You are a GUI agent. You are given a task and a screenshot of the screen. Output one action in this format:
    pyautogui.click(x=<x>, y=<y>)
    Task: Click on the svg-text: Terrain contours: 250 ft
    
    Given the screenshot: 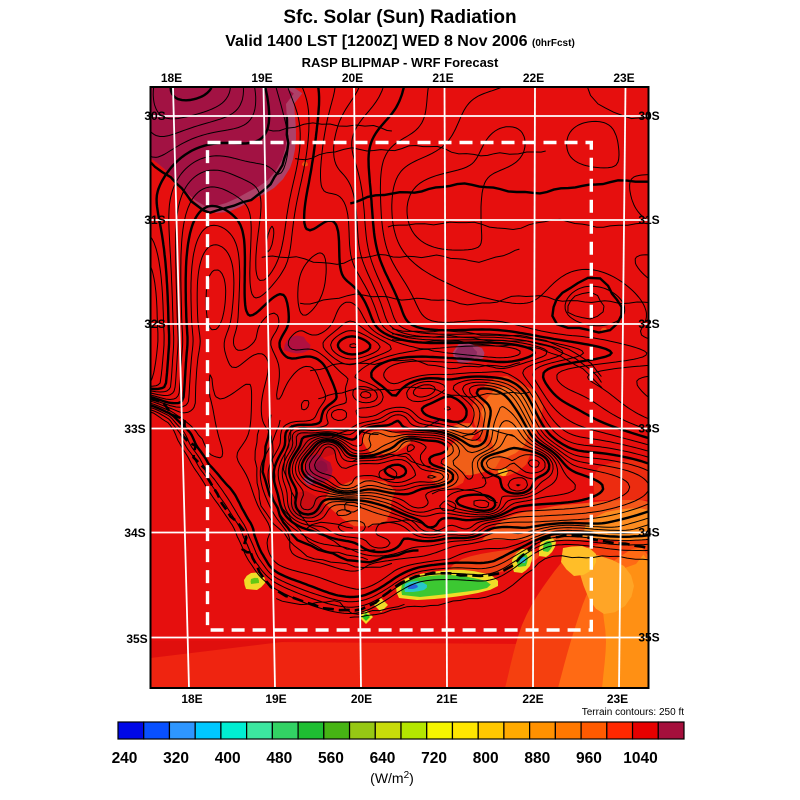 What is the action you would take?
    pyautogui.click(x=633, y=712)
    